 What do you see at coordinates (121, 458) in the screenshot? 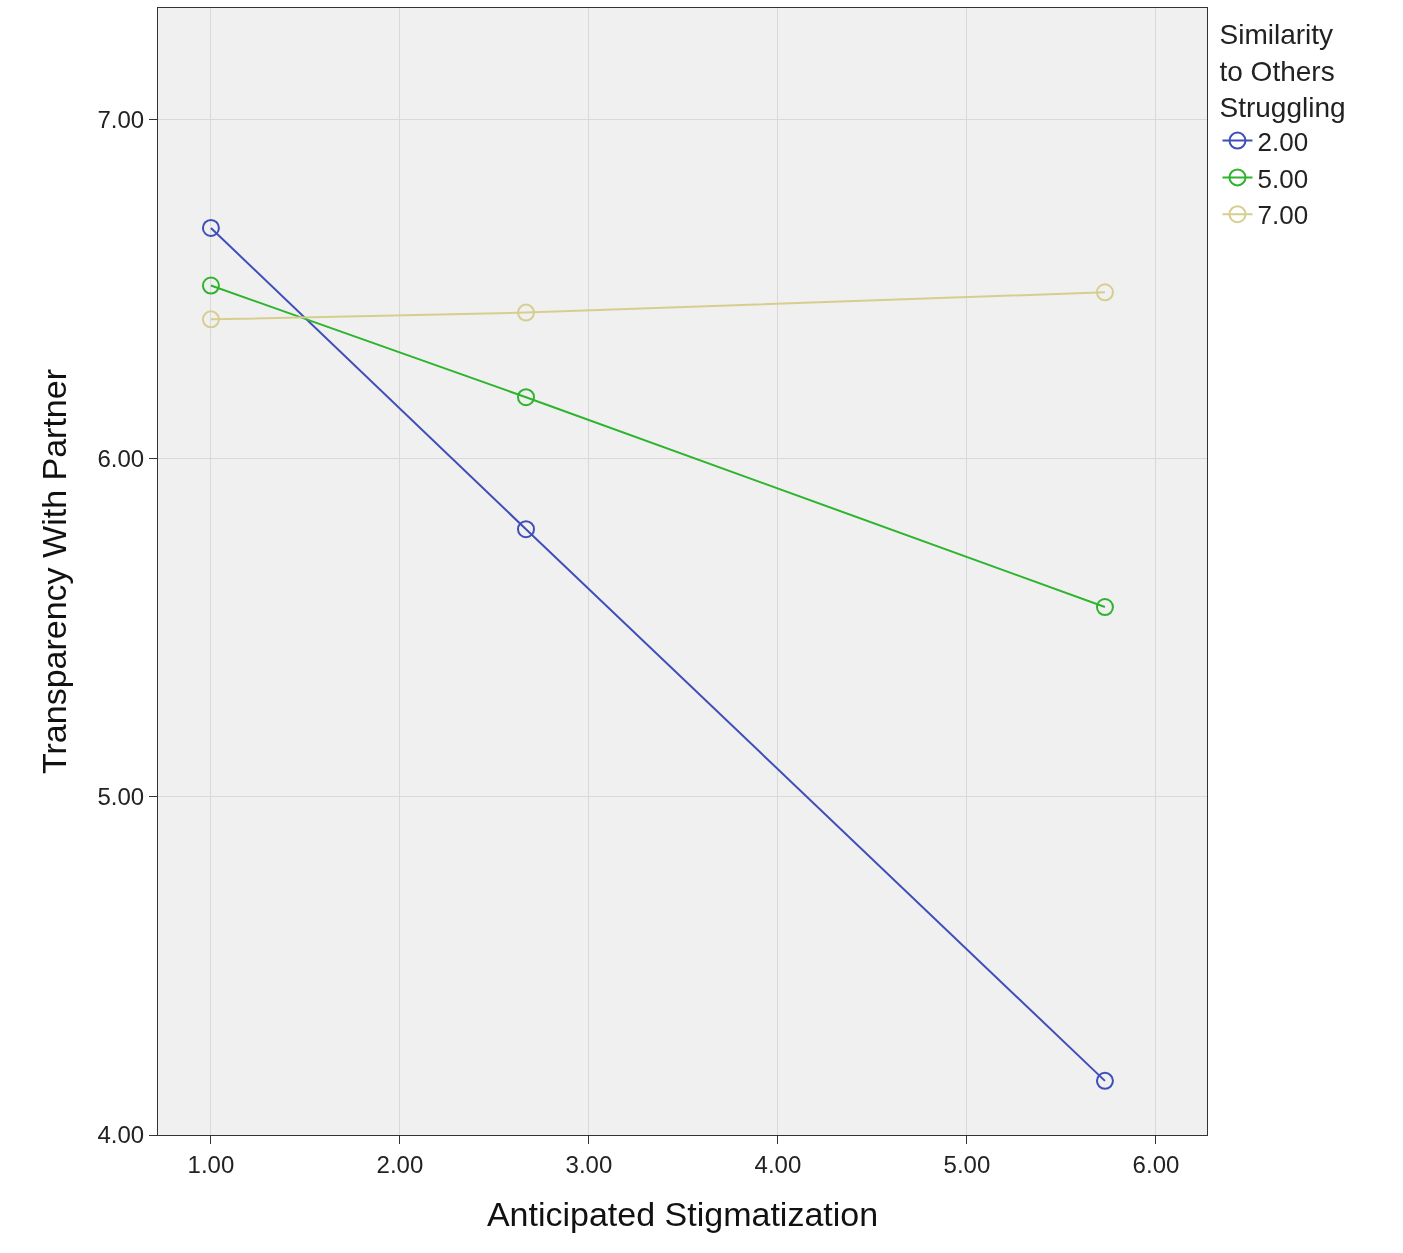
I see `y-tick-label: 6.00` at bounding box center [121, 458].